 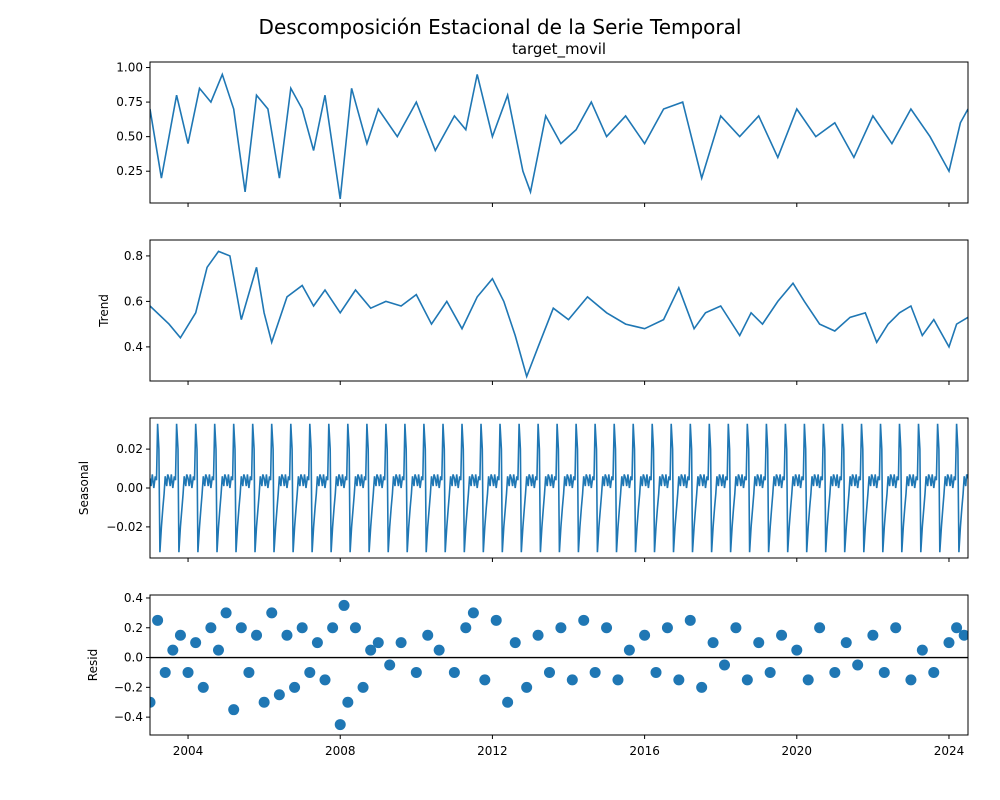 What do you see at coordinates (129, 488) in the screenshot?
I see `seasonal-ytick-label: 0.00` at bounding box center [129, 488].